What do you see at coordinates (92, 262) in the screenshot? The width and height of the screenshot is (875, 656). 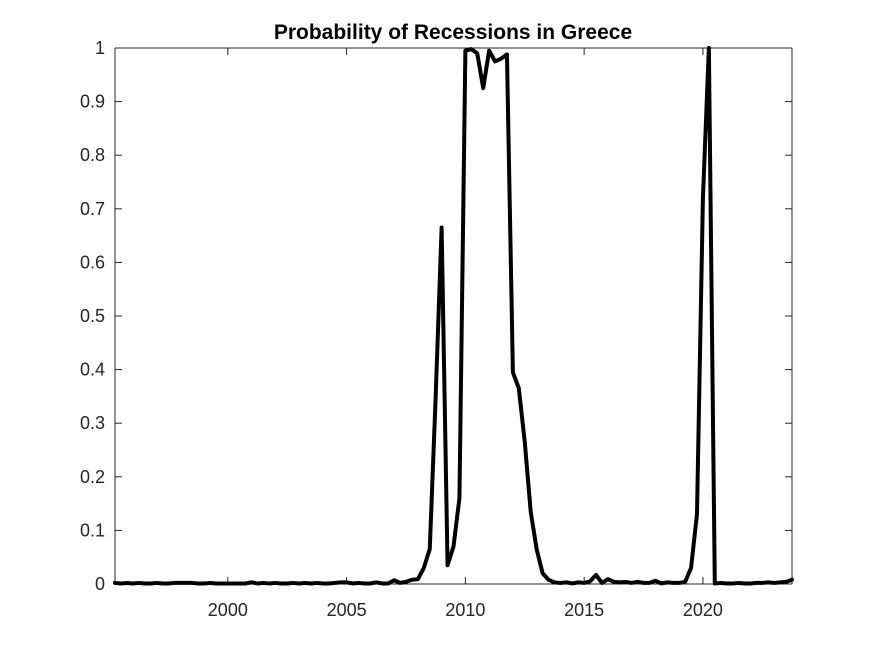 I see `y-tick-label: 0.6` at bounding box center [92, 262].